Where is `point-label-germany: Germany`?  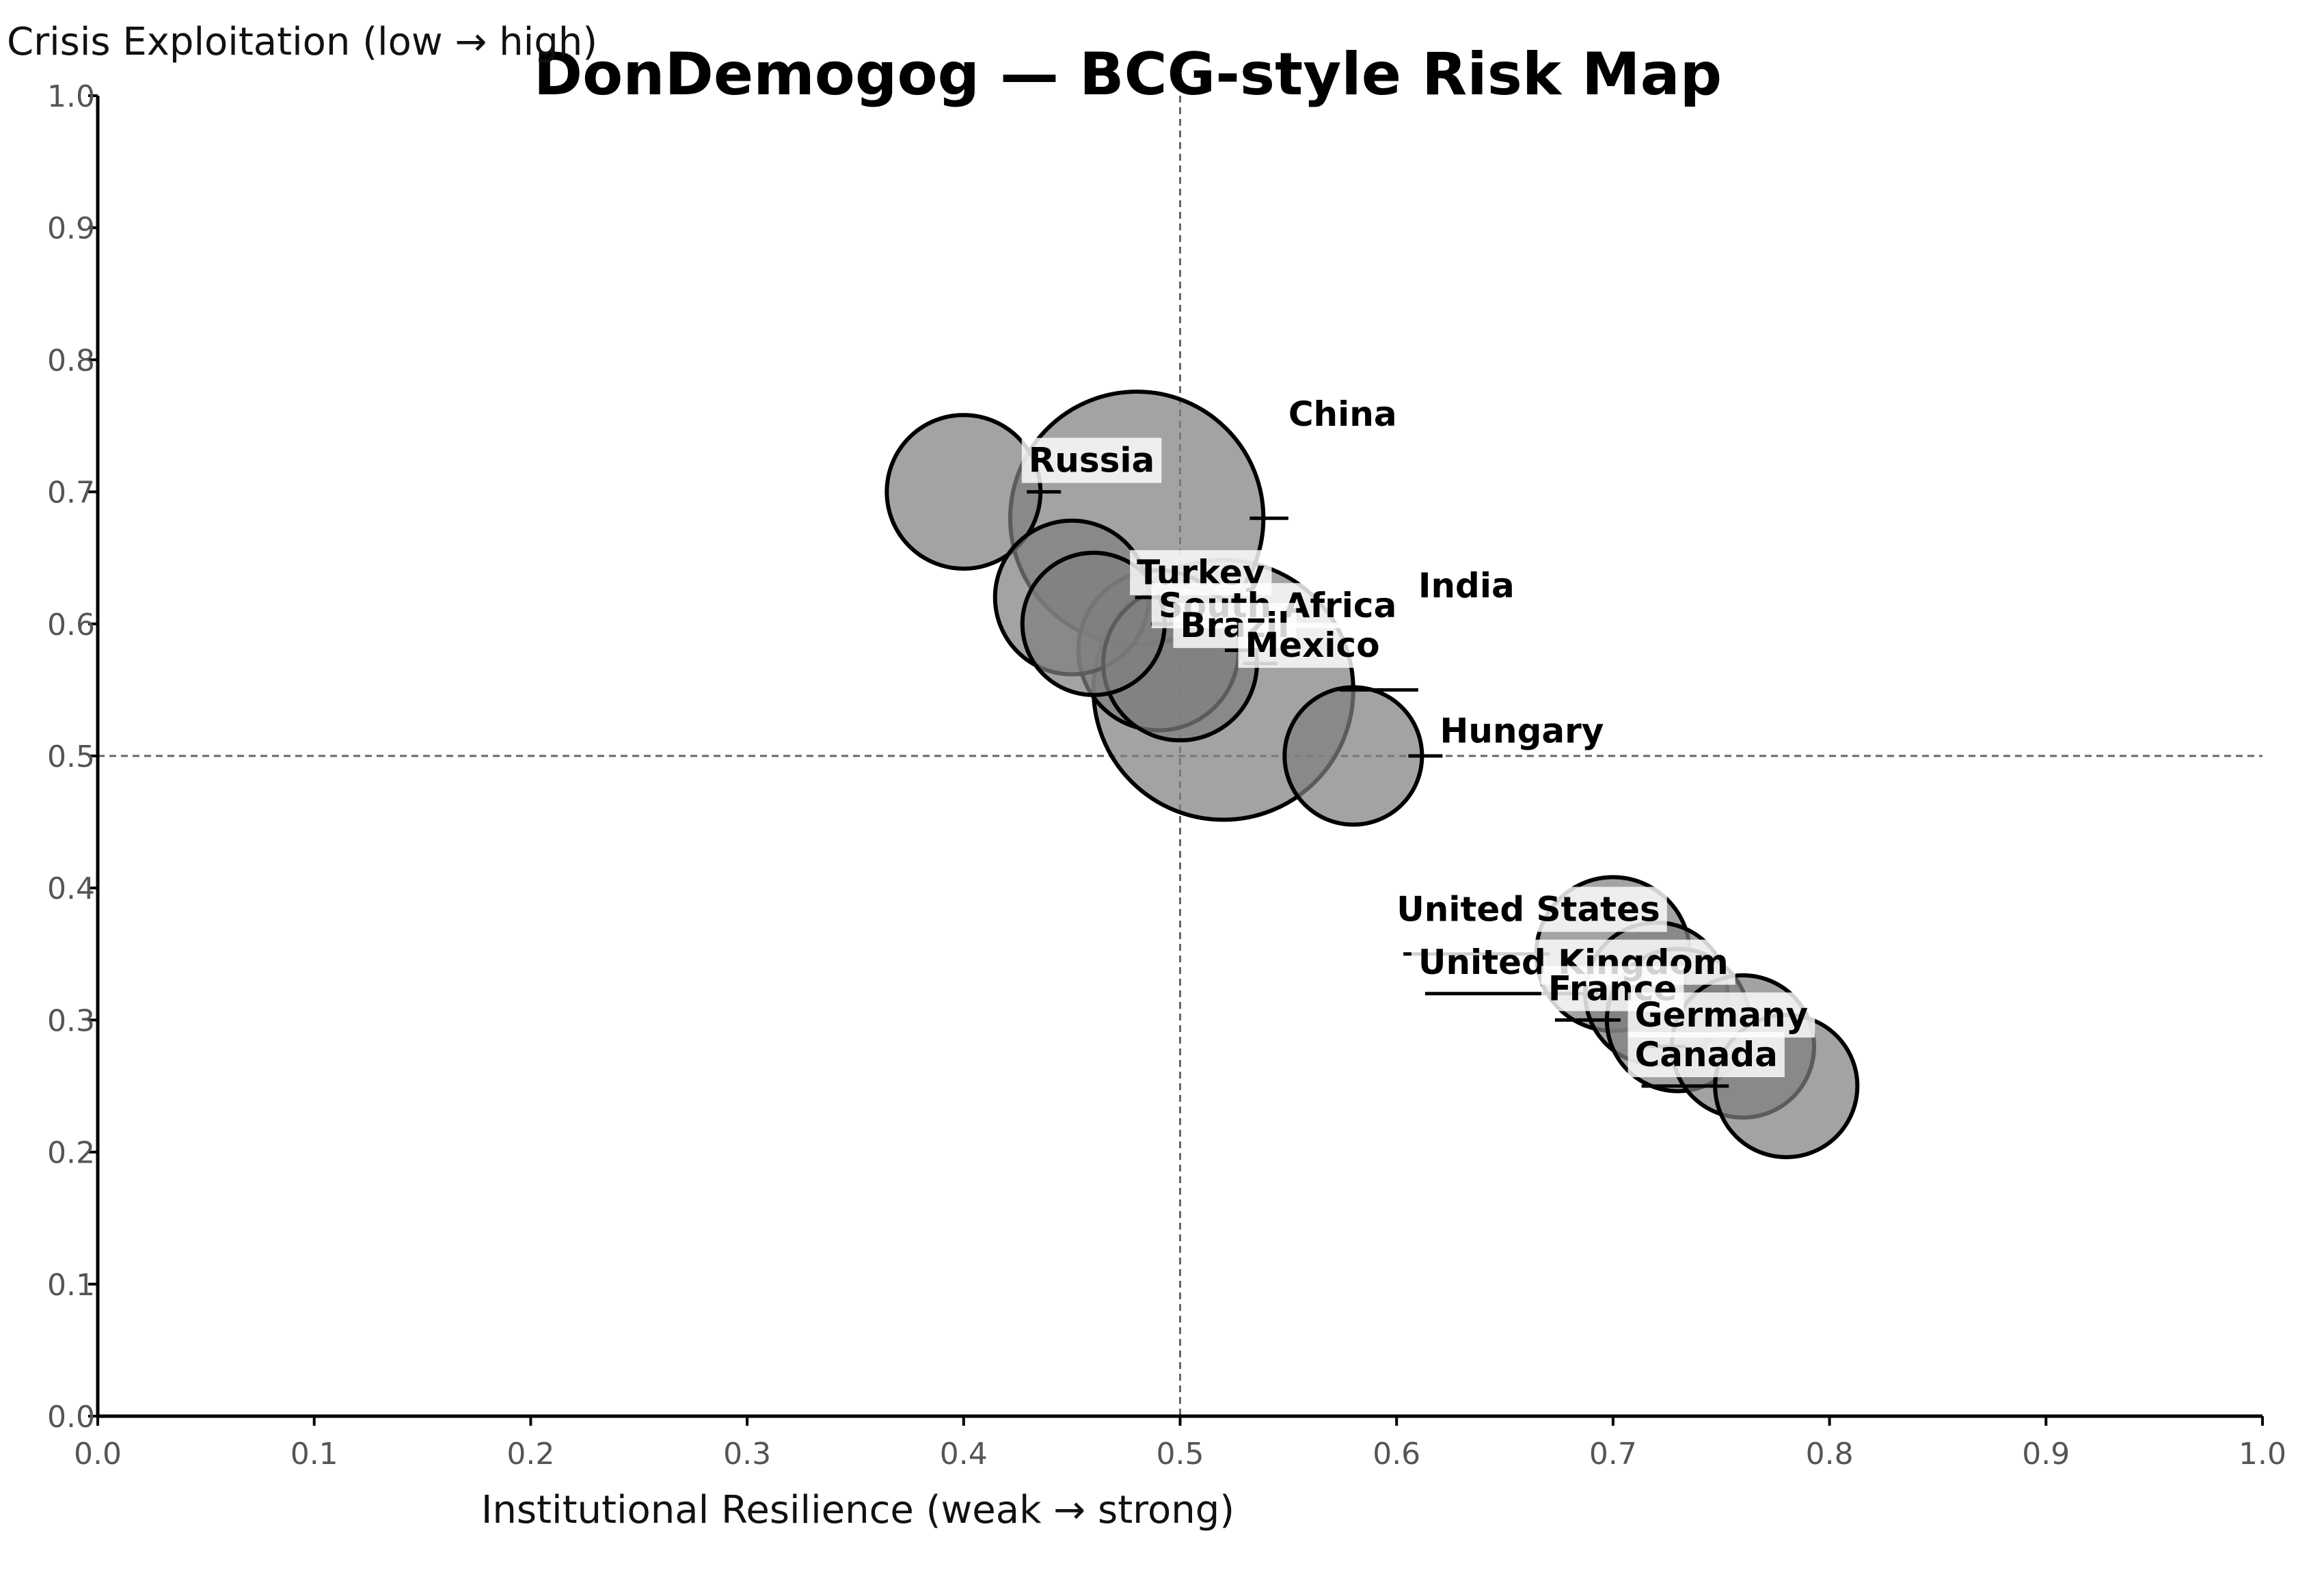
point-label-germany: Germany is located at coordinates (1721, 1015).